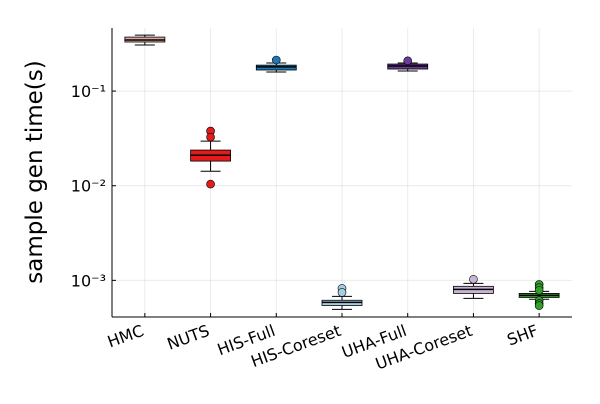  I want to click on x-tick-label: NUTS, so click(187, 337).